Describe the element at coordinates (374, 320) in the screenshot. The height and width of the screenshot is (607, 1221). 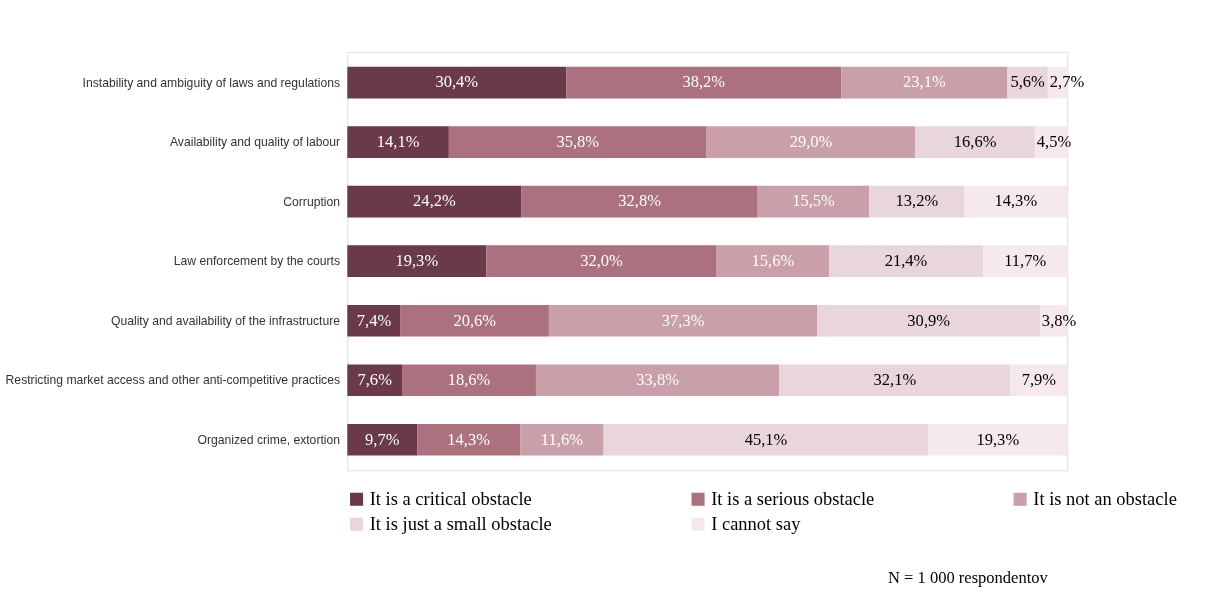
I see `data-label: 7,4%` at that location.